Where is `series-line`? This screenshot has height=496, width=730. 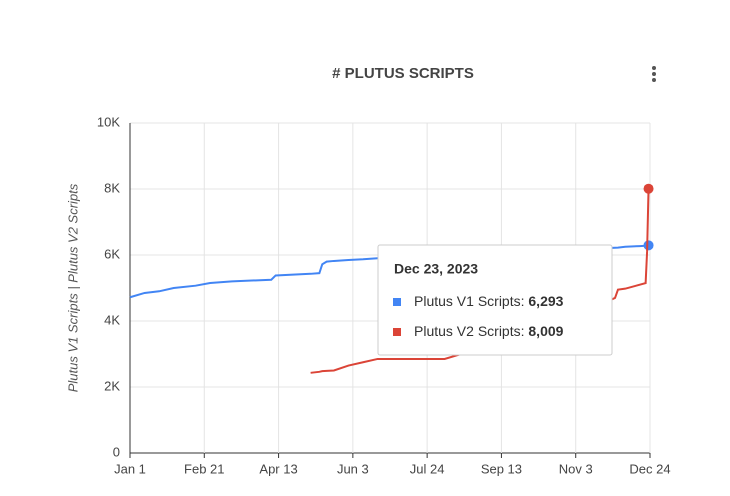
series-line is located at coordinates (389, 271).